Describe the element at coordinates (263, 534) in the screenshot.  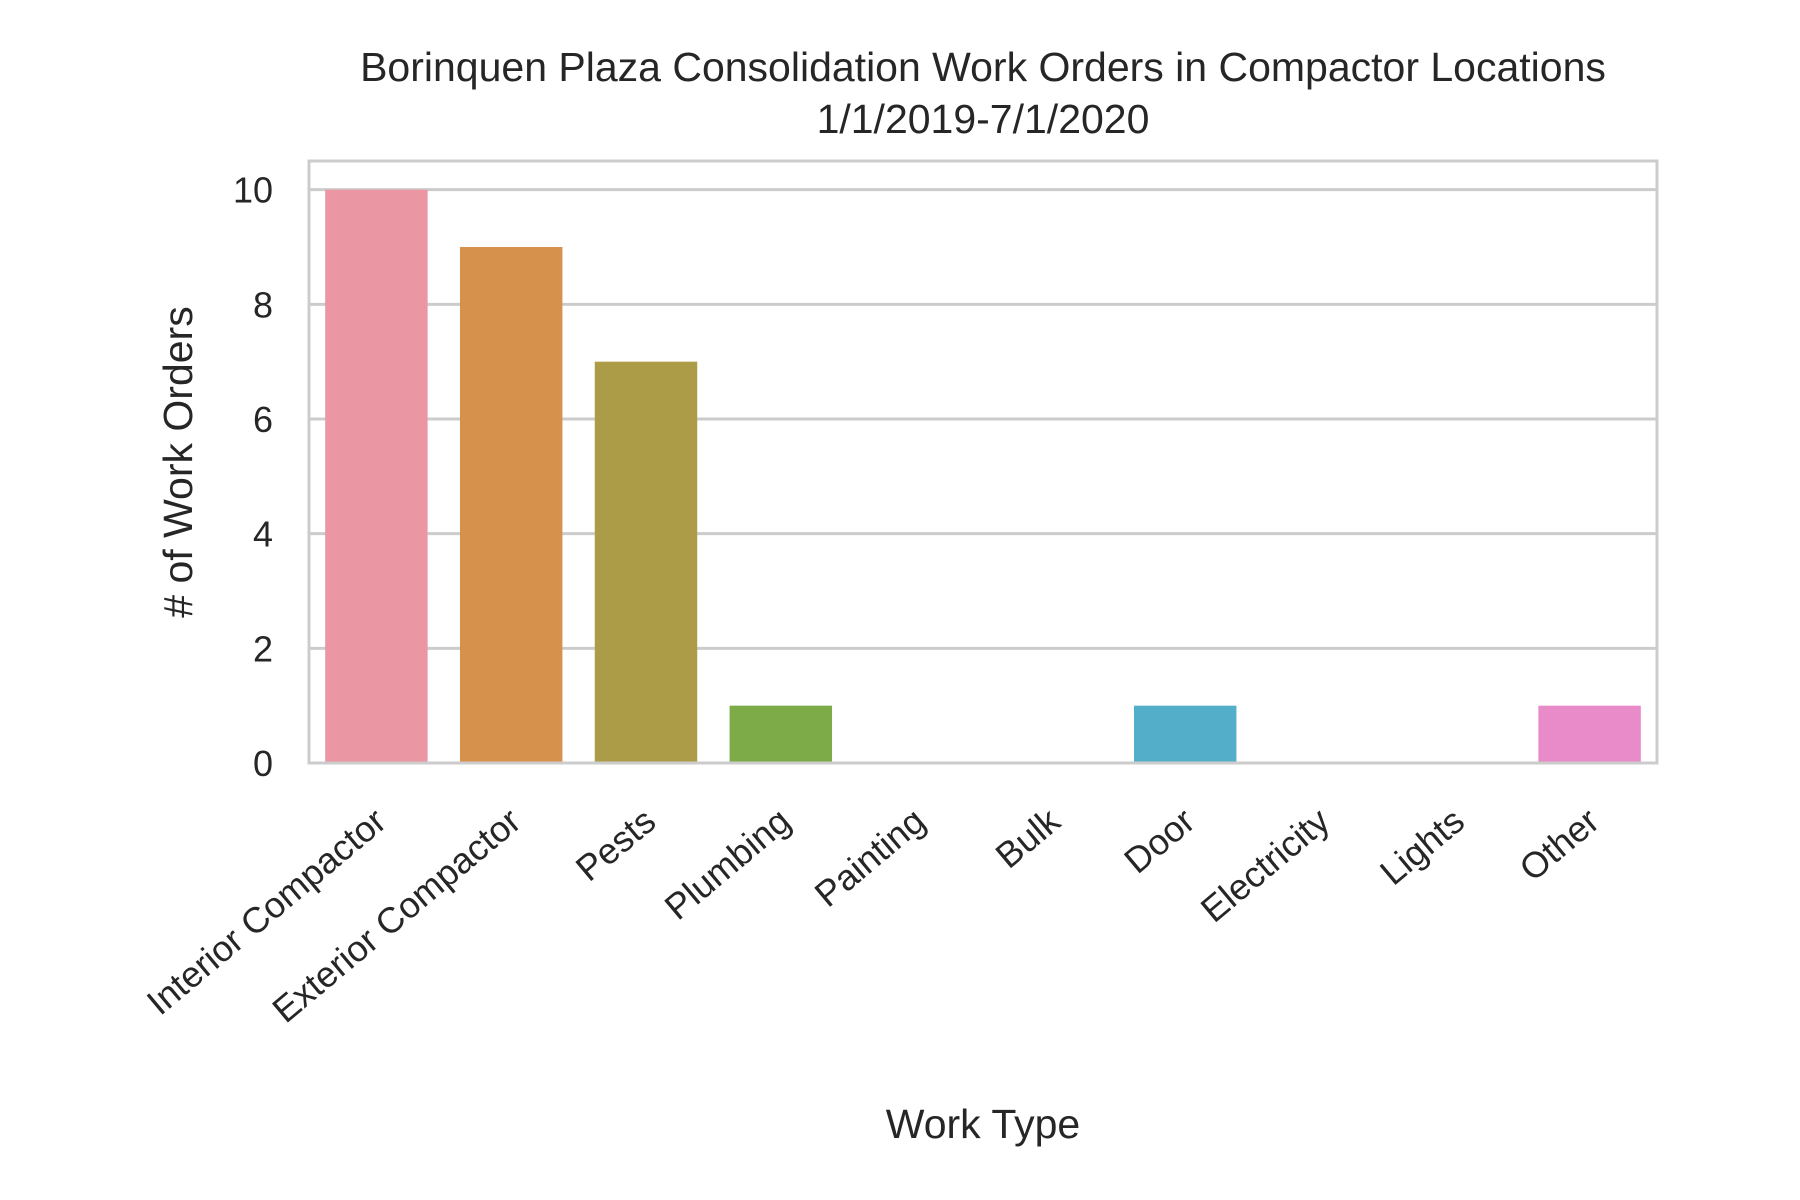
I see `y-tick-label: 4` at that location.